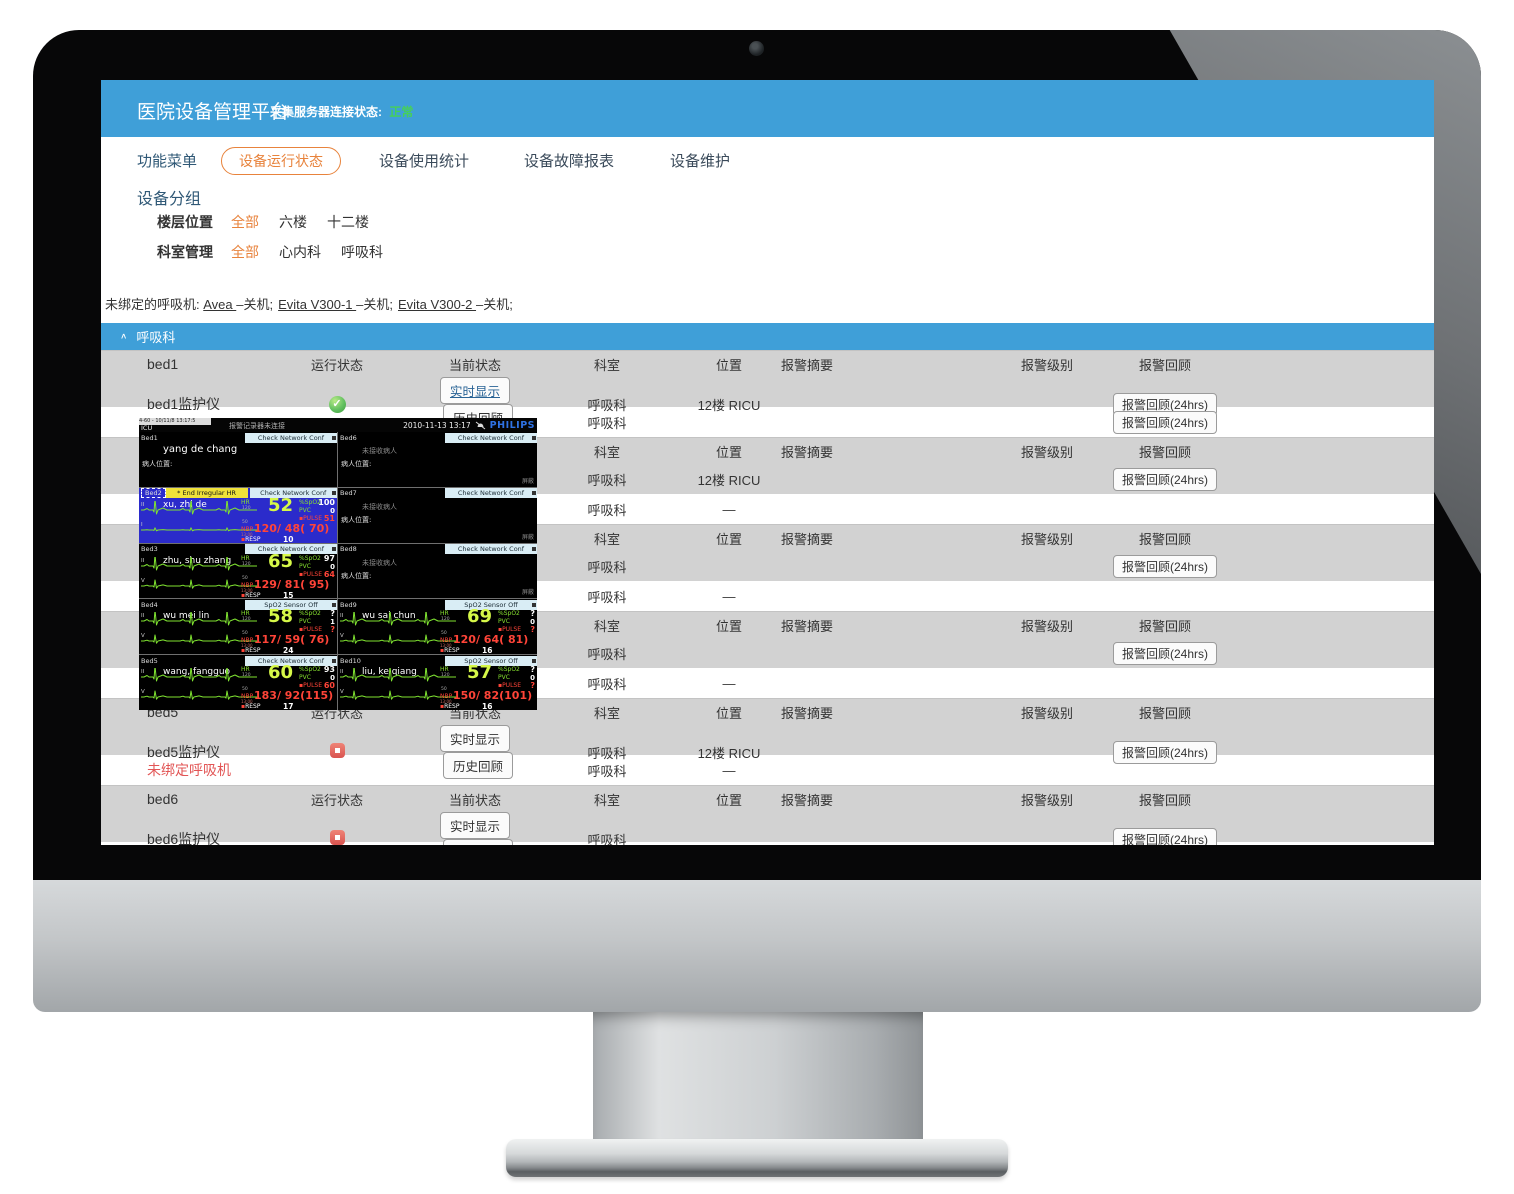 The image size is (1514, 1194). What do you see at coordinates (163, 799) in the screenshot?
I see `bed-name: bed6` at bounding box center [163, 799].